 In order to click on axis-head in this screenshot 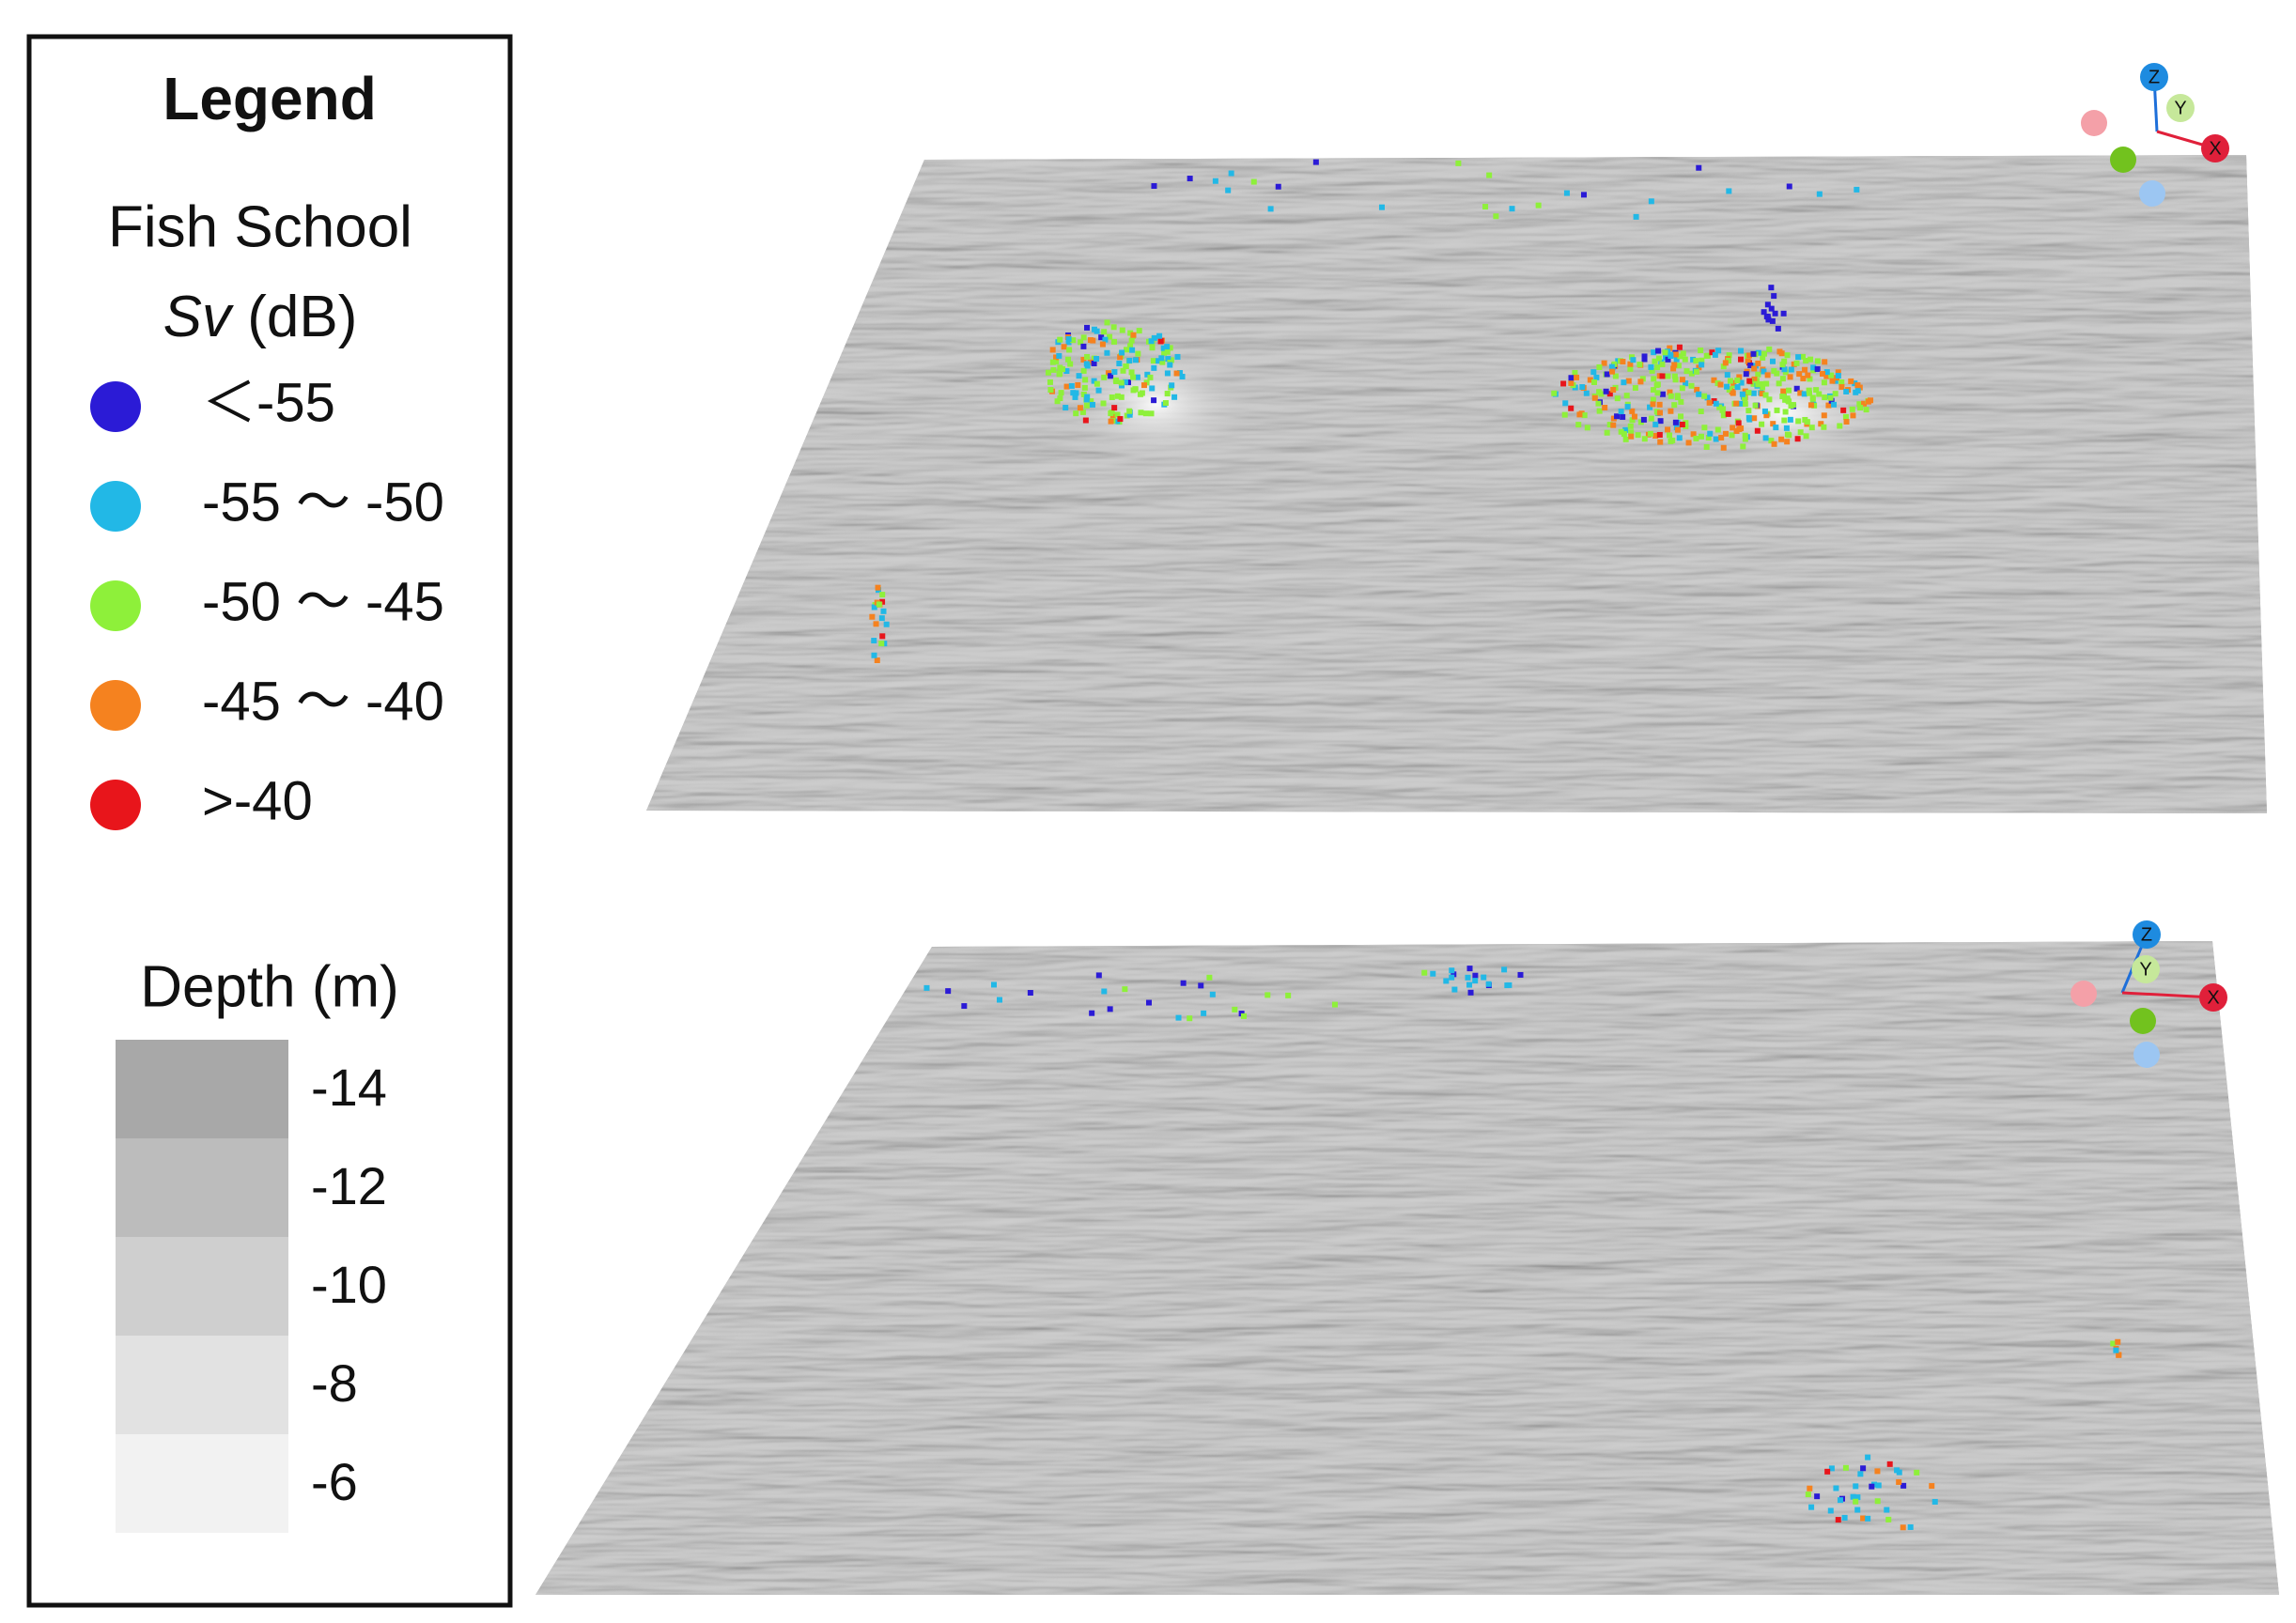, I will do `click(2213, 997)`.